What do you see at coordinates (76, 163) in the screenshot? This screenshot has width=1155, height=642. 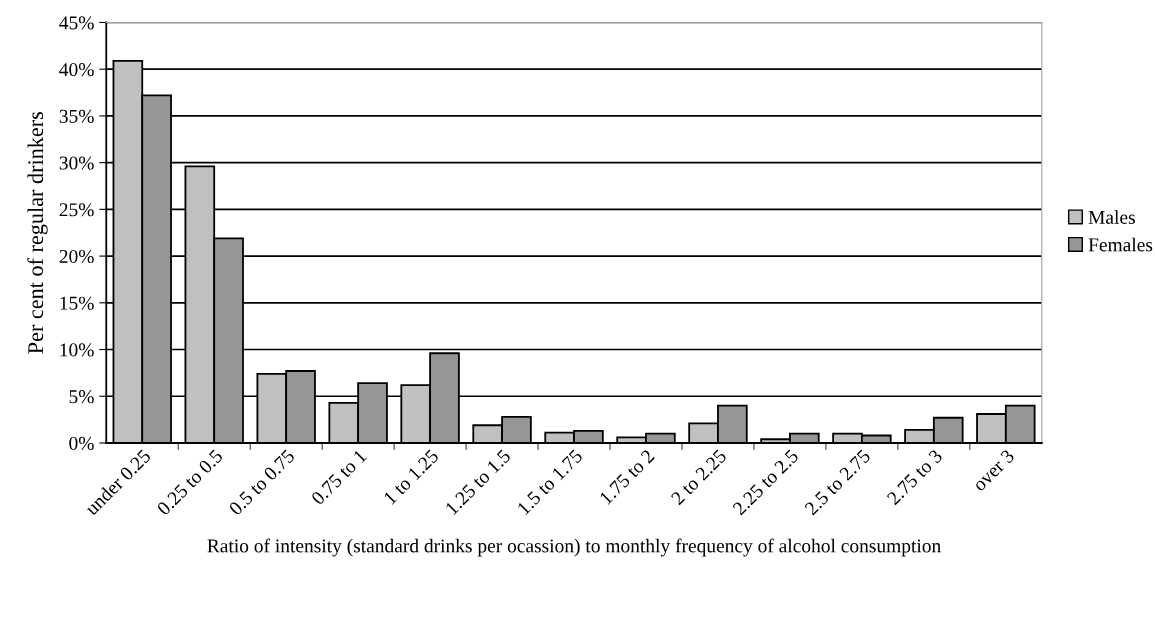 I see `y-tick-label: 30%` at bounding box center [76, 163].